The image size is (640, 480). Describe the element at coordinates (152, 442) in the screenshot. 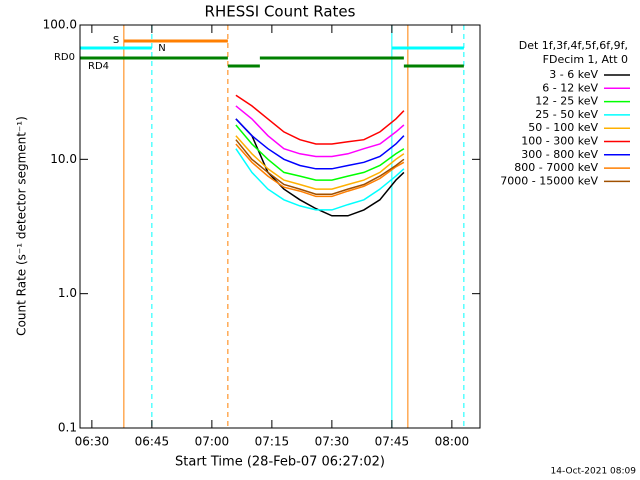

I see `x-tick-label: 06:45` at that location.